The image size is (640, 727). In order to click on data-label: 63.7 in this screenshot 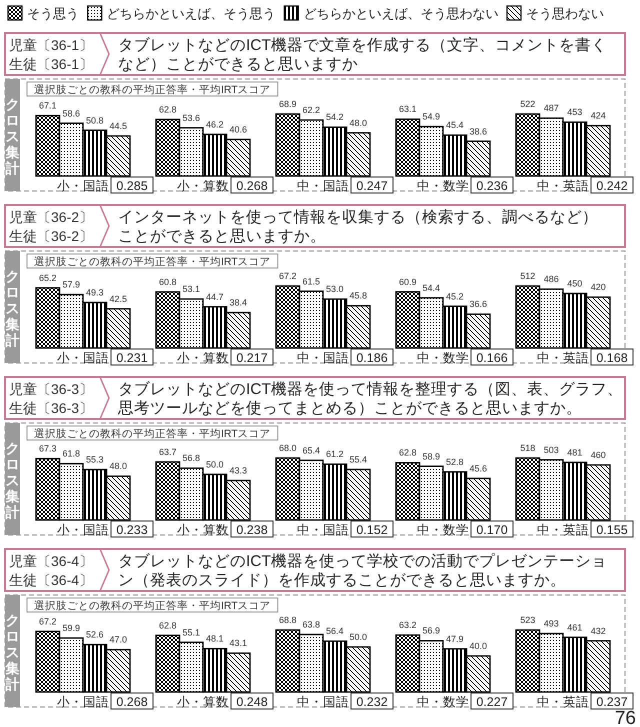, I will do `click(167, 451)`.